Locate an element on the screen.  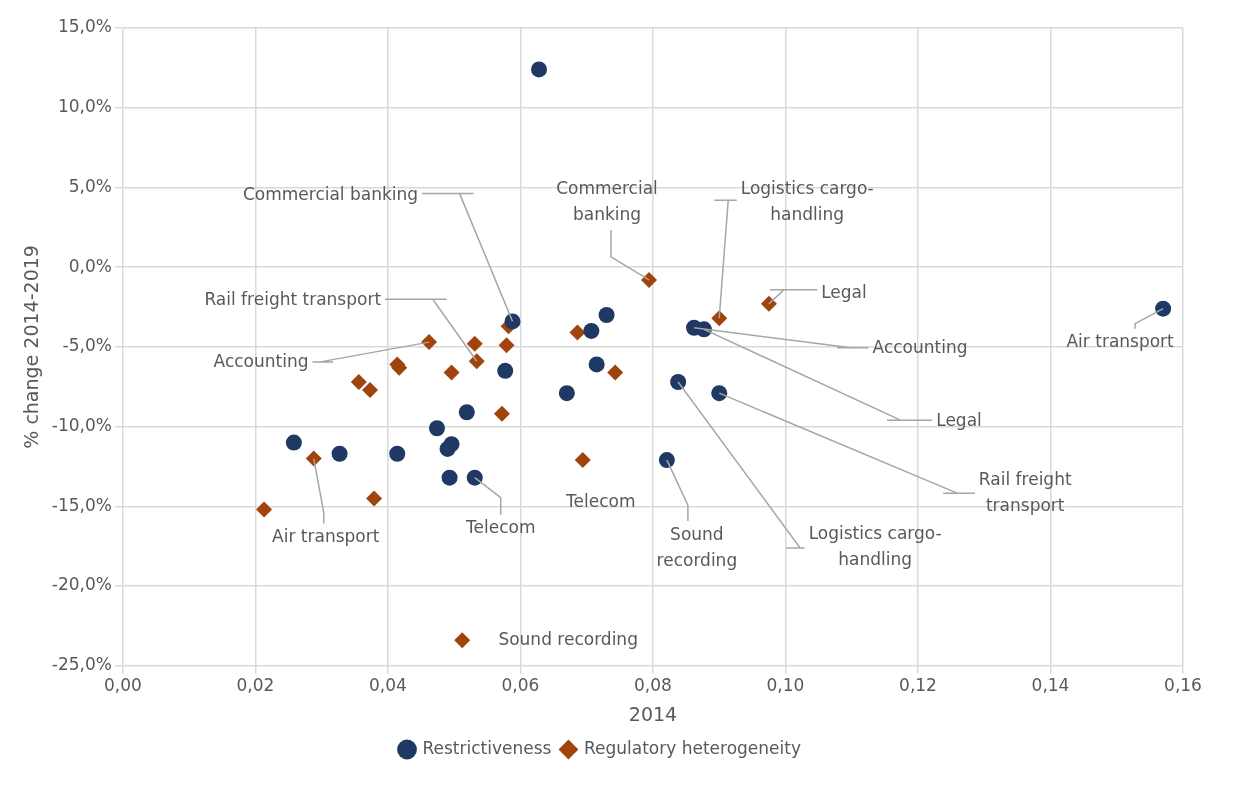
y-tick-label: -15,0% is located at coordinates (81, 504).